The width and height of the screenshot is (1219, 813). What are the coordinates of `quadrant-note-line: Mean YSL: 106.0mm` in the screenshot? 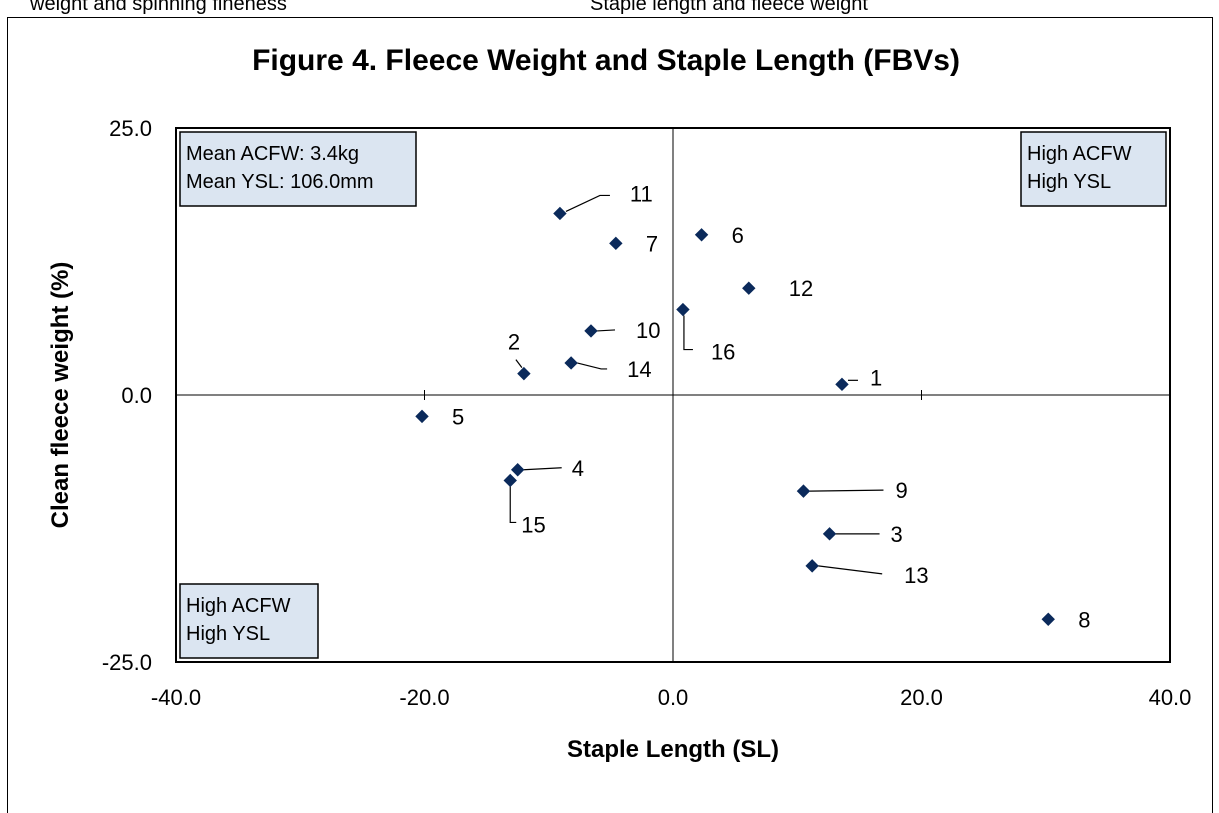 It's located at (280, 182).